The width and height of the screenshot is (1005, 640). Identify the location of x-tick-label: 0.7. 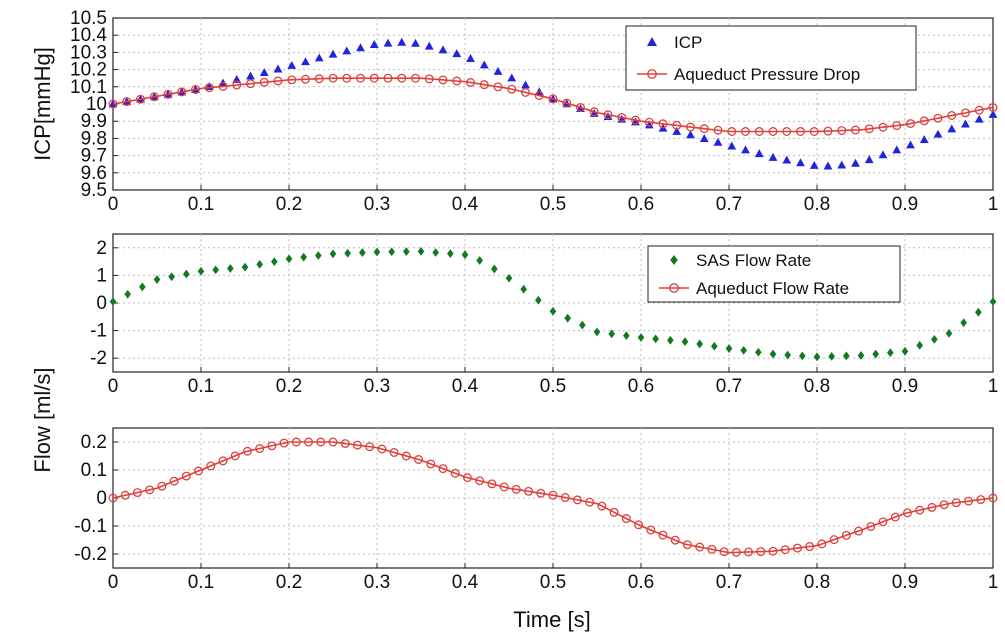
(729, 386).